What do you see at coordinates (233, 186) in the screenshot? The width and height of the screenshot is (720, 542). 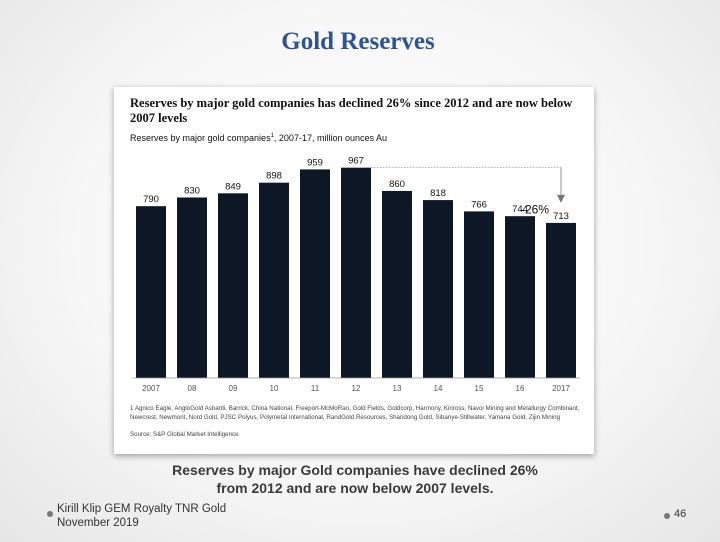 I see `value-label-09: 849` at bounding box center [233, 186].